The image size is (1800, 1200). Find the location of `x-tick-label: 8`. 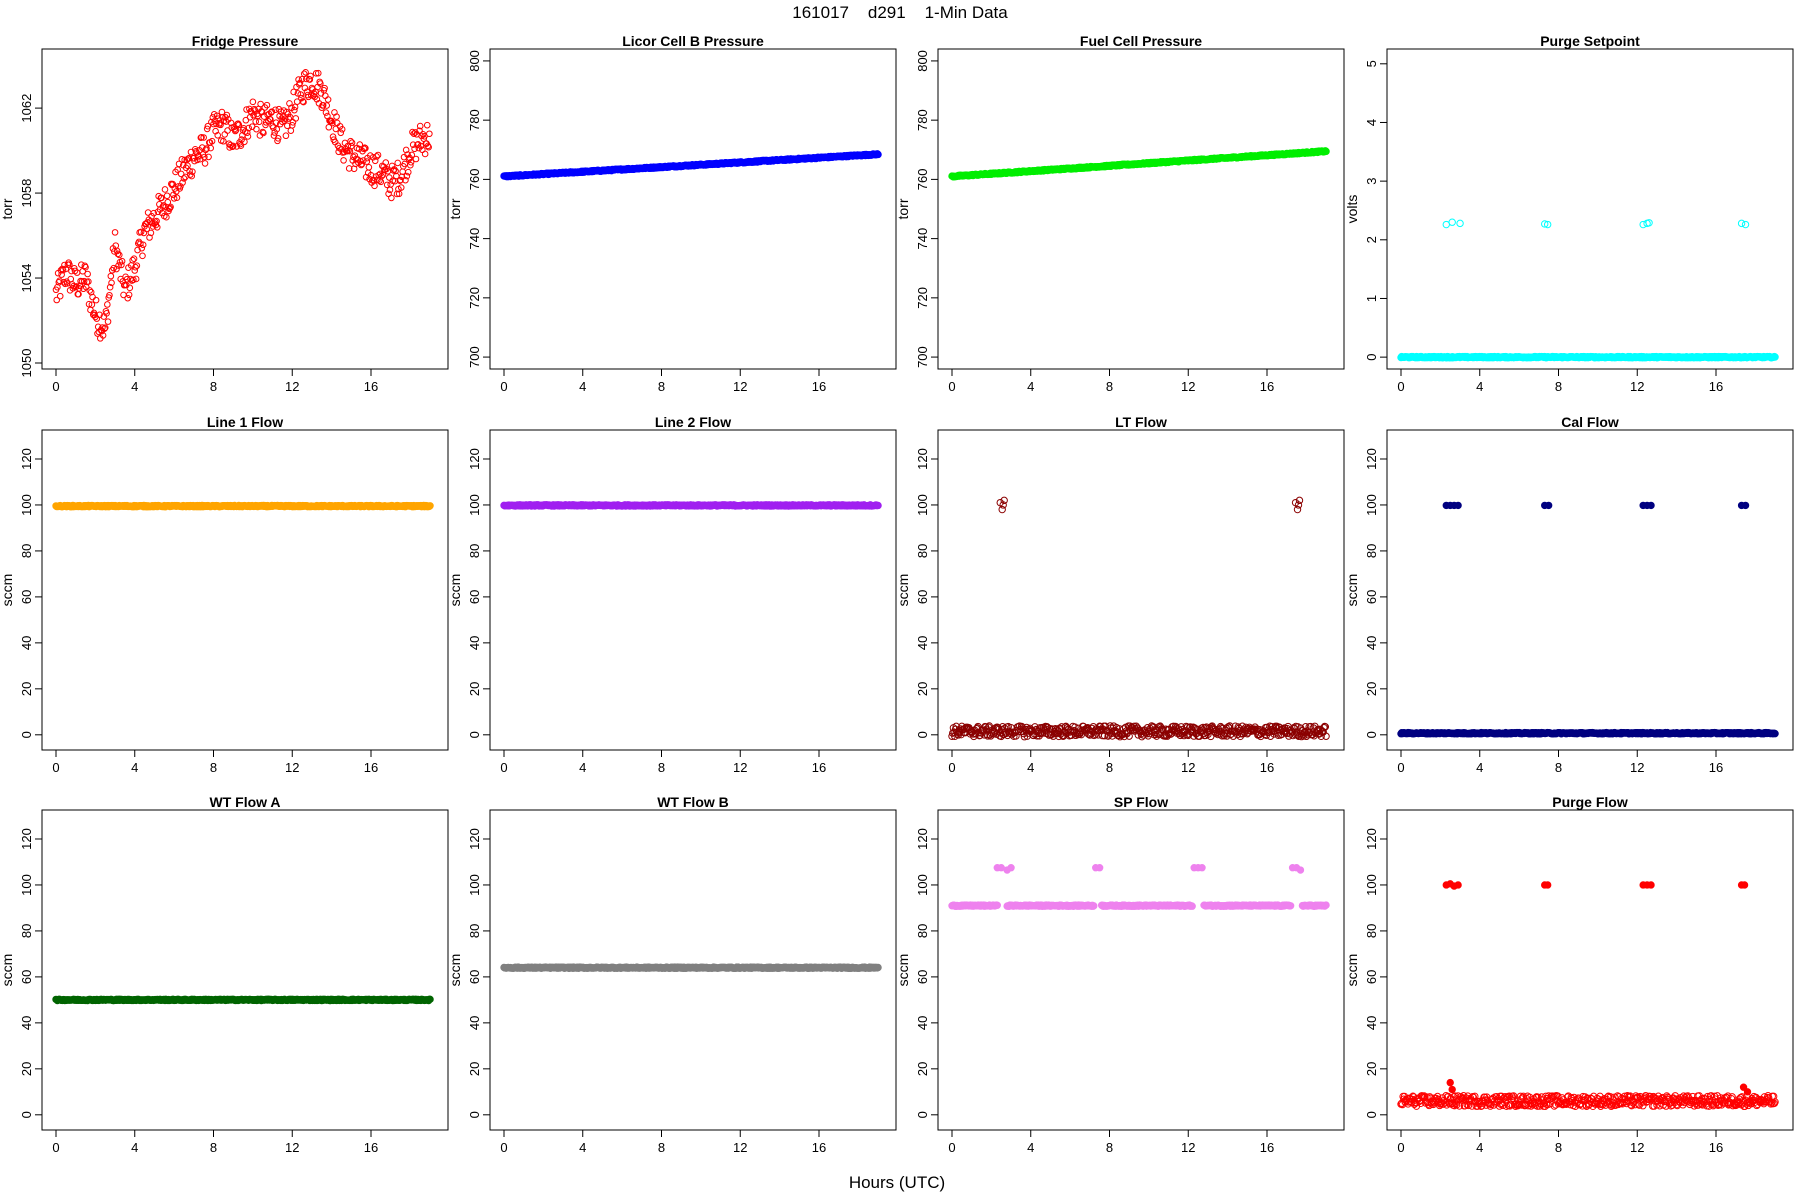

x-tick-label: 8 is located at coordinates (1109, 386).